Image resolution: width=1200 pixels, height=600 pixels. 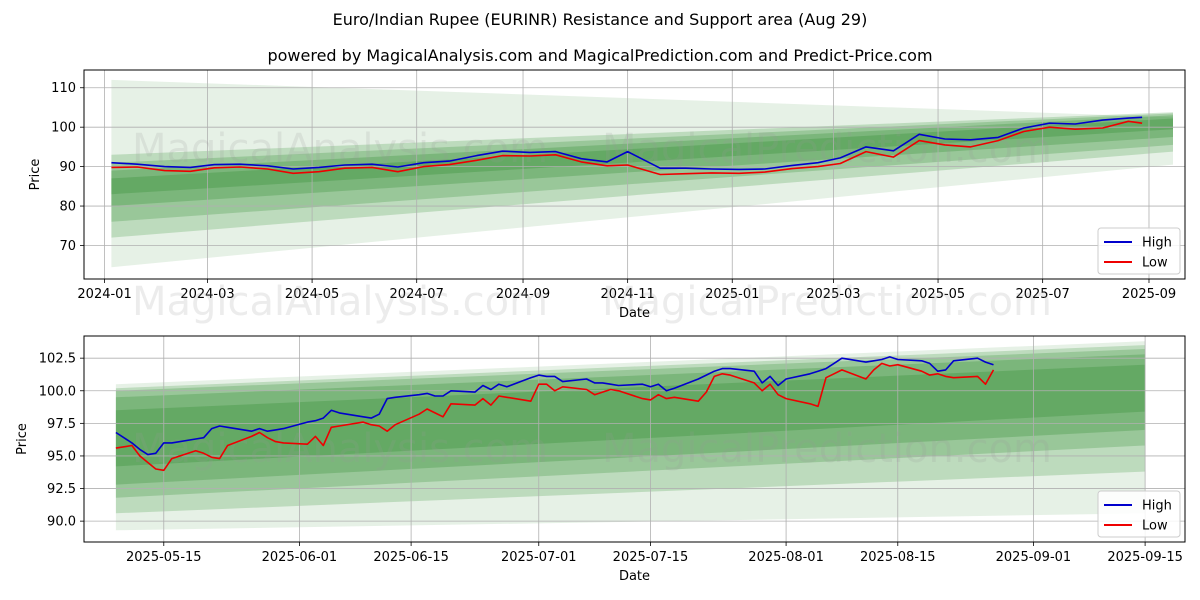 What do you see at coordinates (61, 456) in the screenshot?
I see `y-tick-label: 95.0` at bounding box center [61, 456].